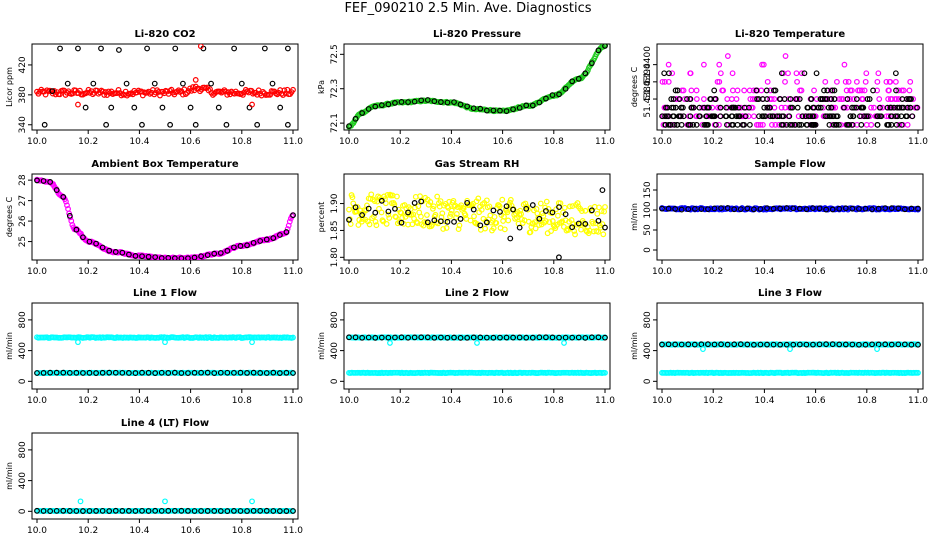 The width and height of the screenshot is (936, 540). I want to click on y-tick-label: 72.3, so click(335, 89).